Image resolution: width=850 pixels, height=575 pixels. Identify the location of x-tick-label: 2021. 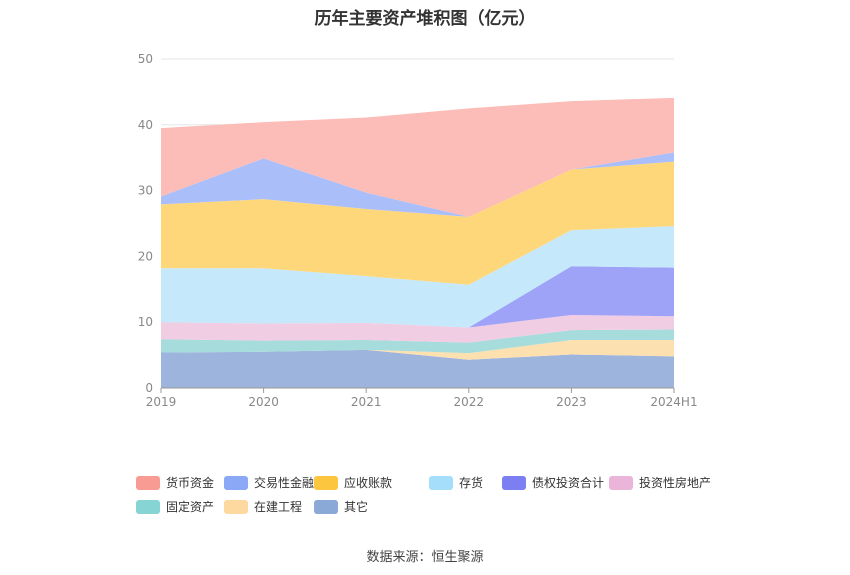
(366, 402).